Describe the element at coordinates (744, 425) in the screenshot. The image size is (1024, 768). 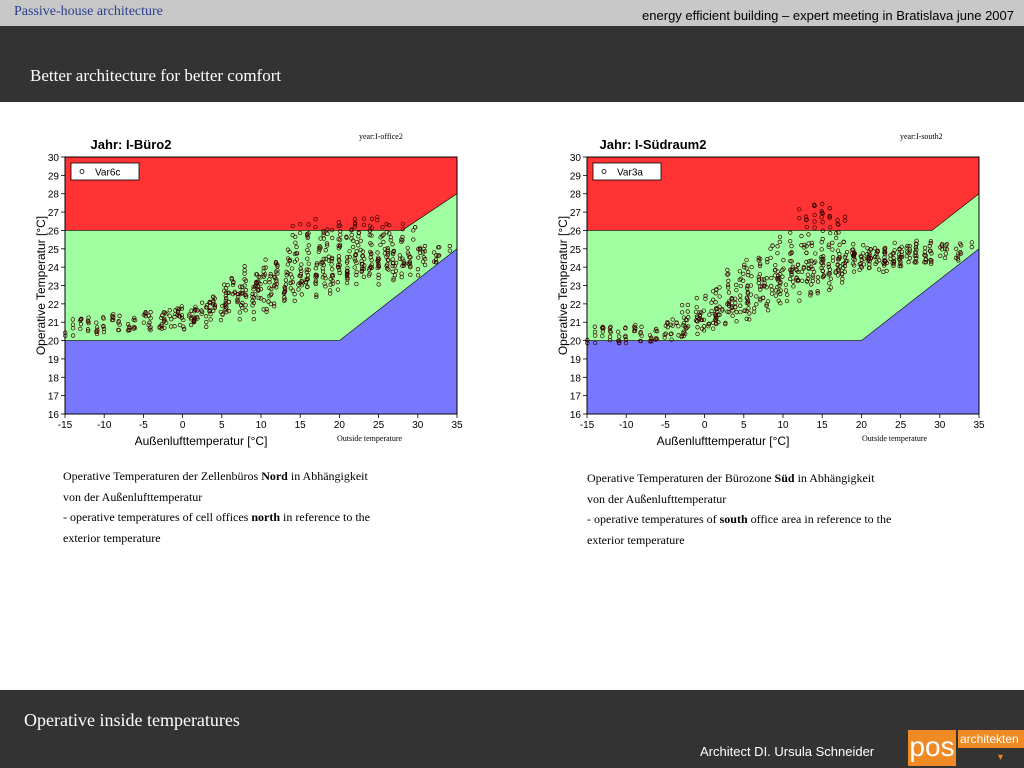
I see `x-tick-label: 5` at that location.